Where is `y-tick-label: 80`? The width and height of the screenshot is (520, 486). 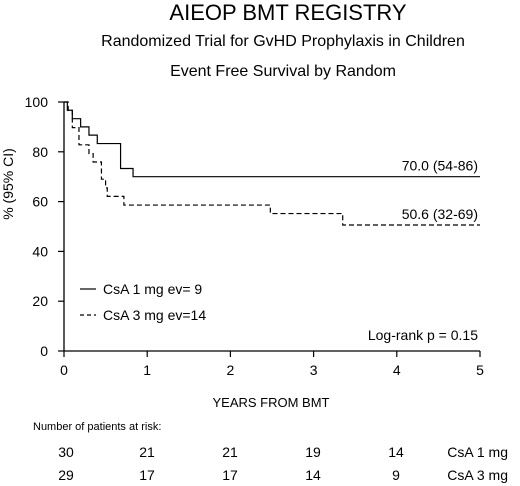
y-tick-label: 80 is located at coordinates (40, 152).